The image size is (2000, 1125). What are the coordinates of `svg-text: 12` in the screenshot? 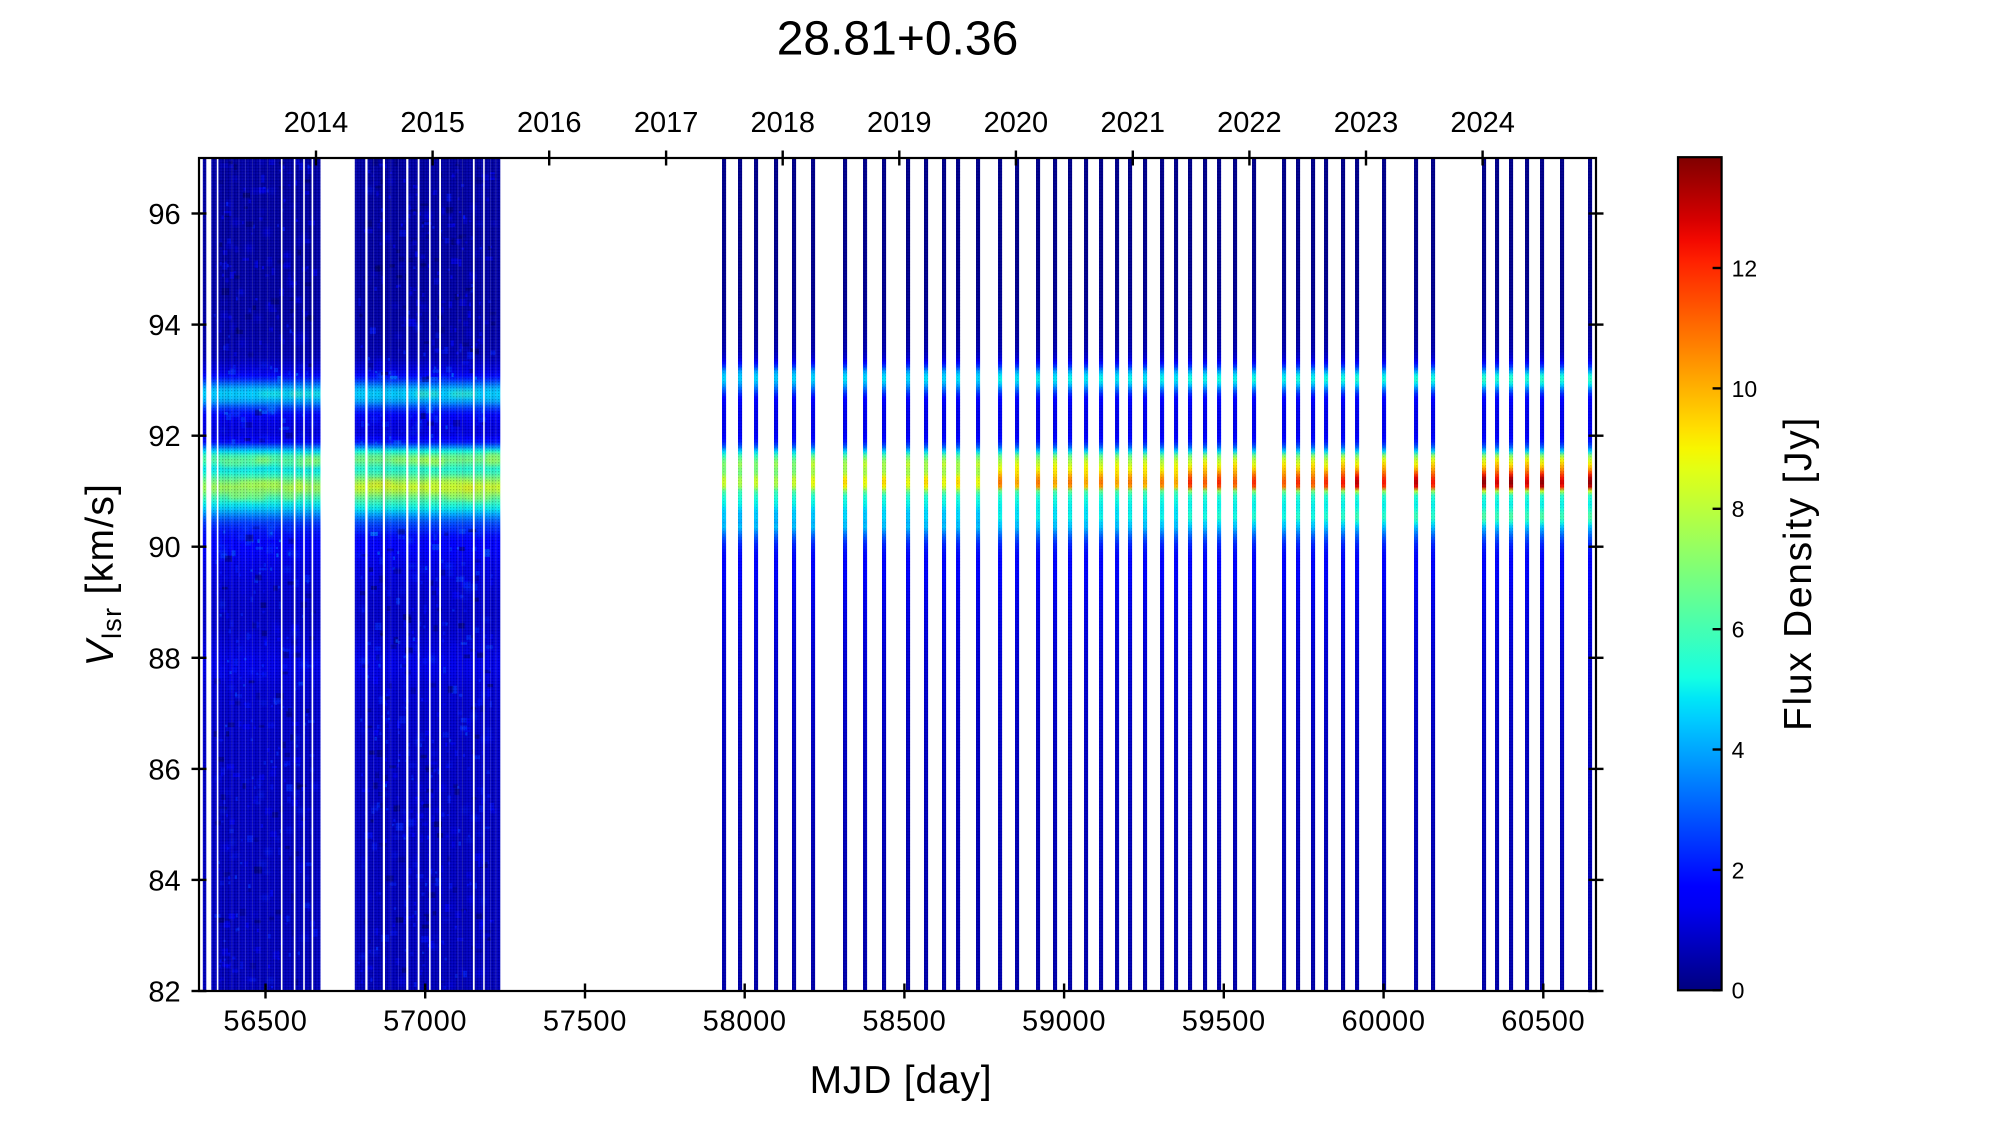 It's located at (1745, 268).